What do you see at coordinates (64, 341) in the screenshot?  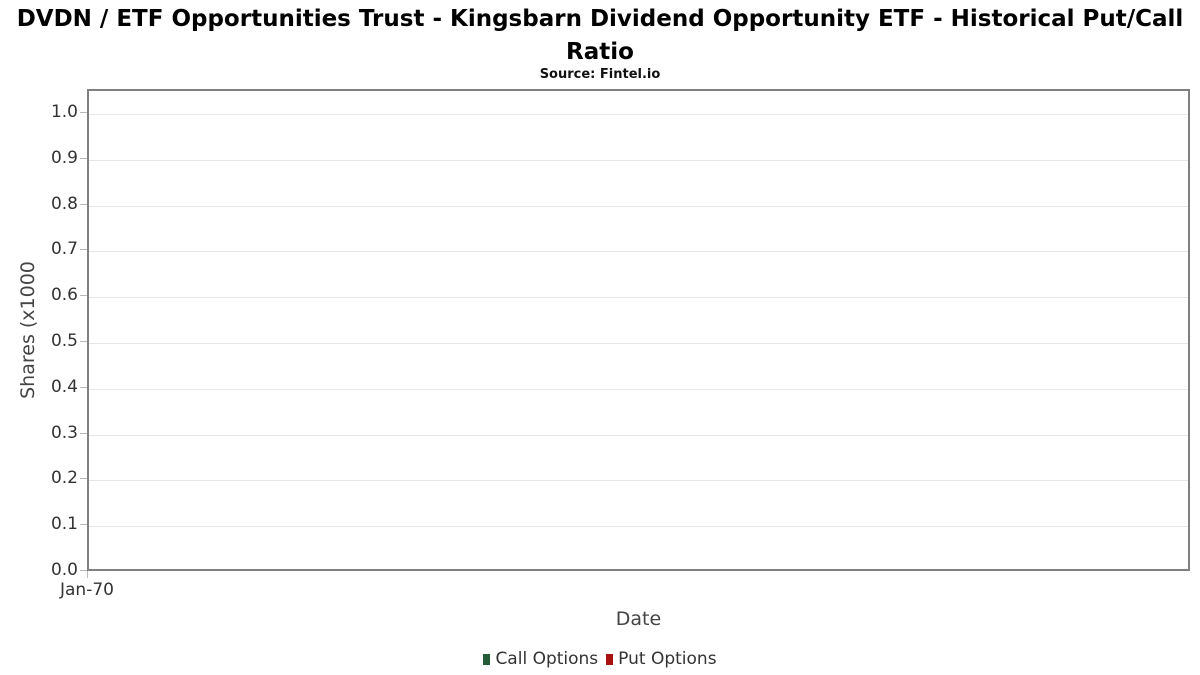 I see `y-tick-label-0.5: 0.5` at bounding box center [64, 341].